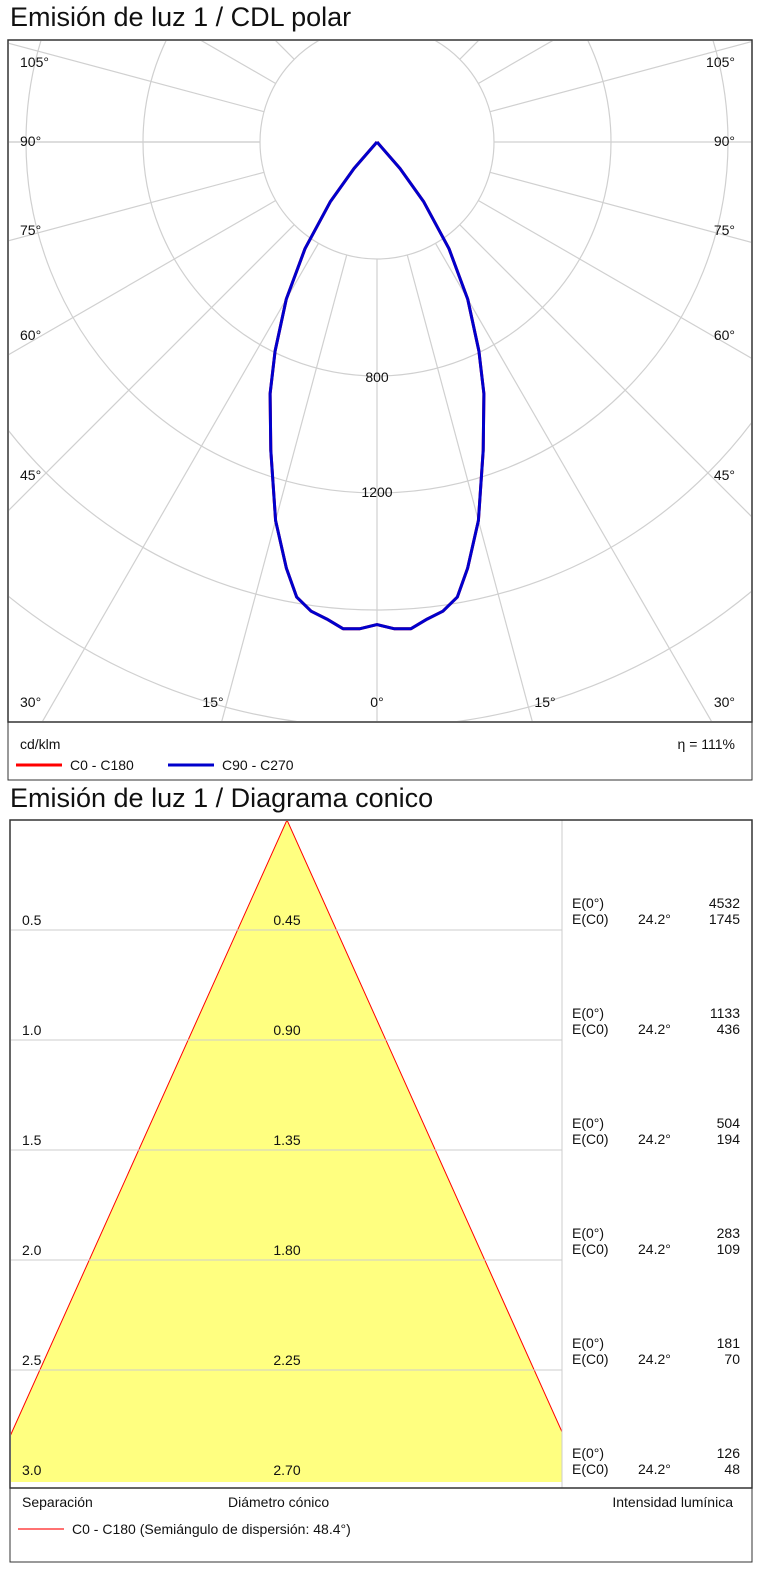 Image resolution: width=764 pixels, height=1575 pixels. I want to click on angle-label-left: 90°, so click(30, 141).